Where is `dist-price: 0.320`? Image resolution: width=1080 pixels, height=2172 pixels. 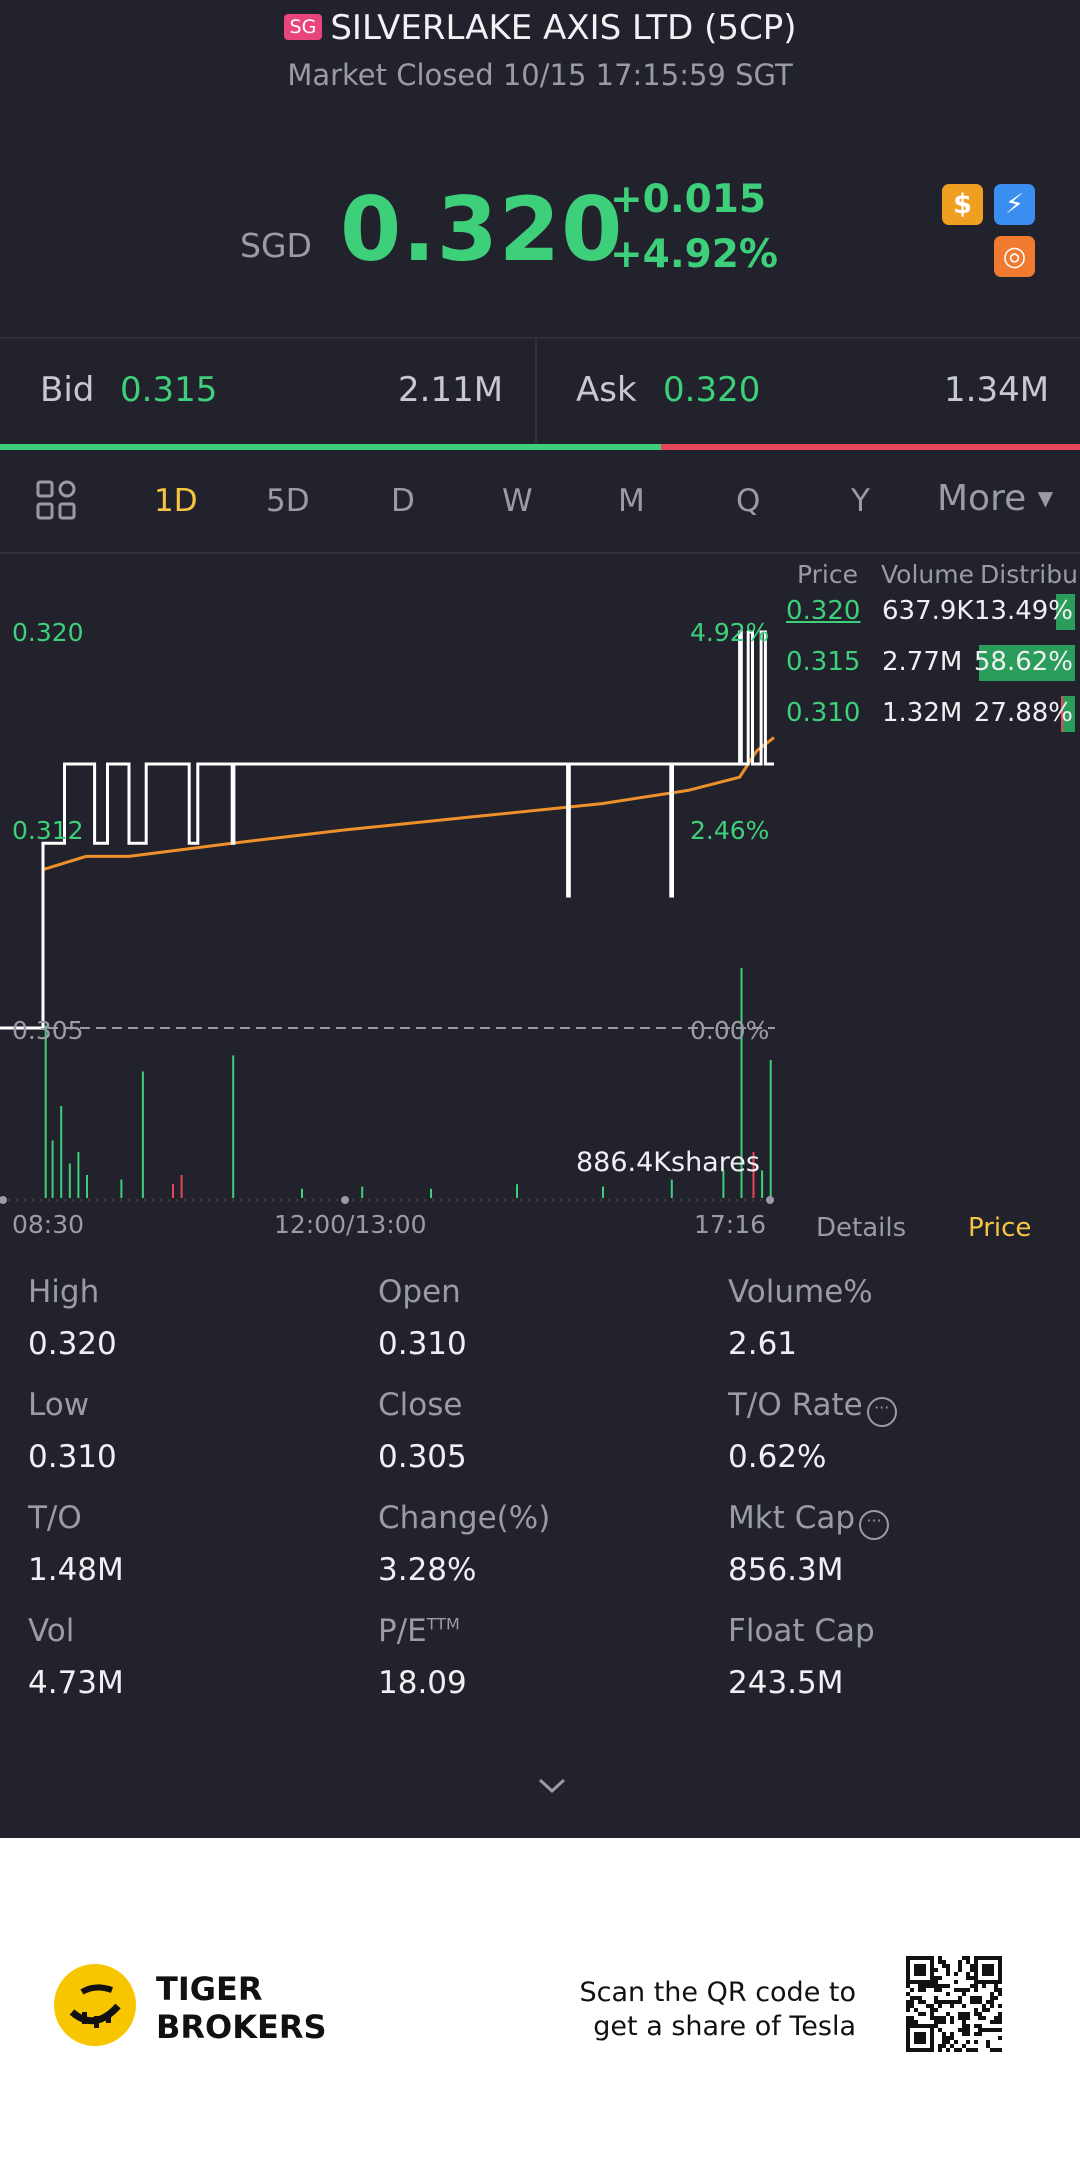
dist-price: 0.320 is located at coordinates (823, 611).